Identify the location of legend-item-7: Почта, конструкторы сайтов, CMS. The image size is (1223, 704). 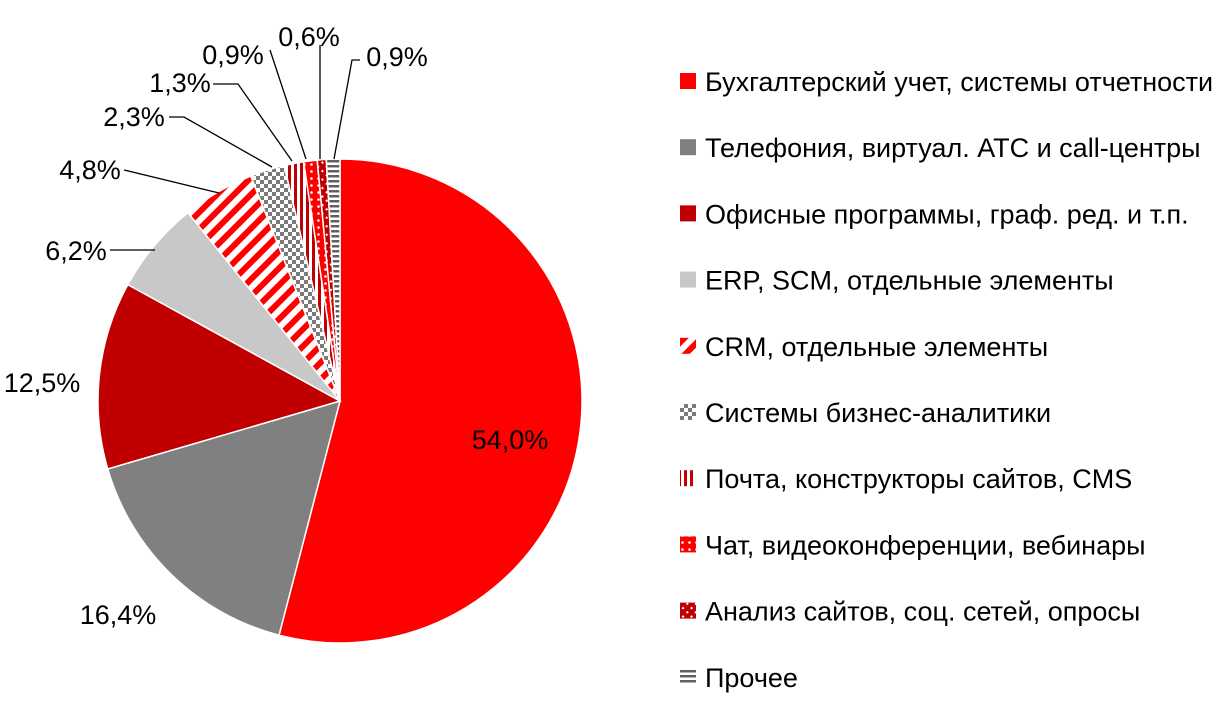
(906, 479).